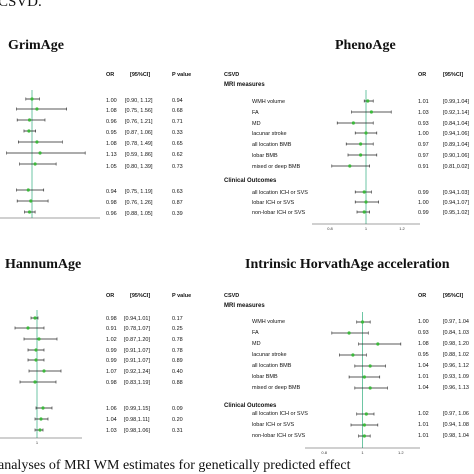  Describe the element at coordinates (456, 113) in the screenshot. I see `row-ci: [0.92,1.14]` at that location.